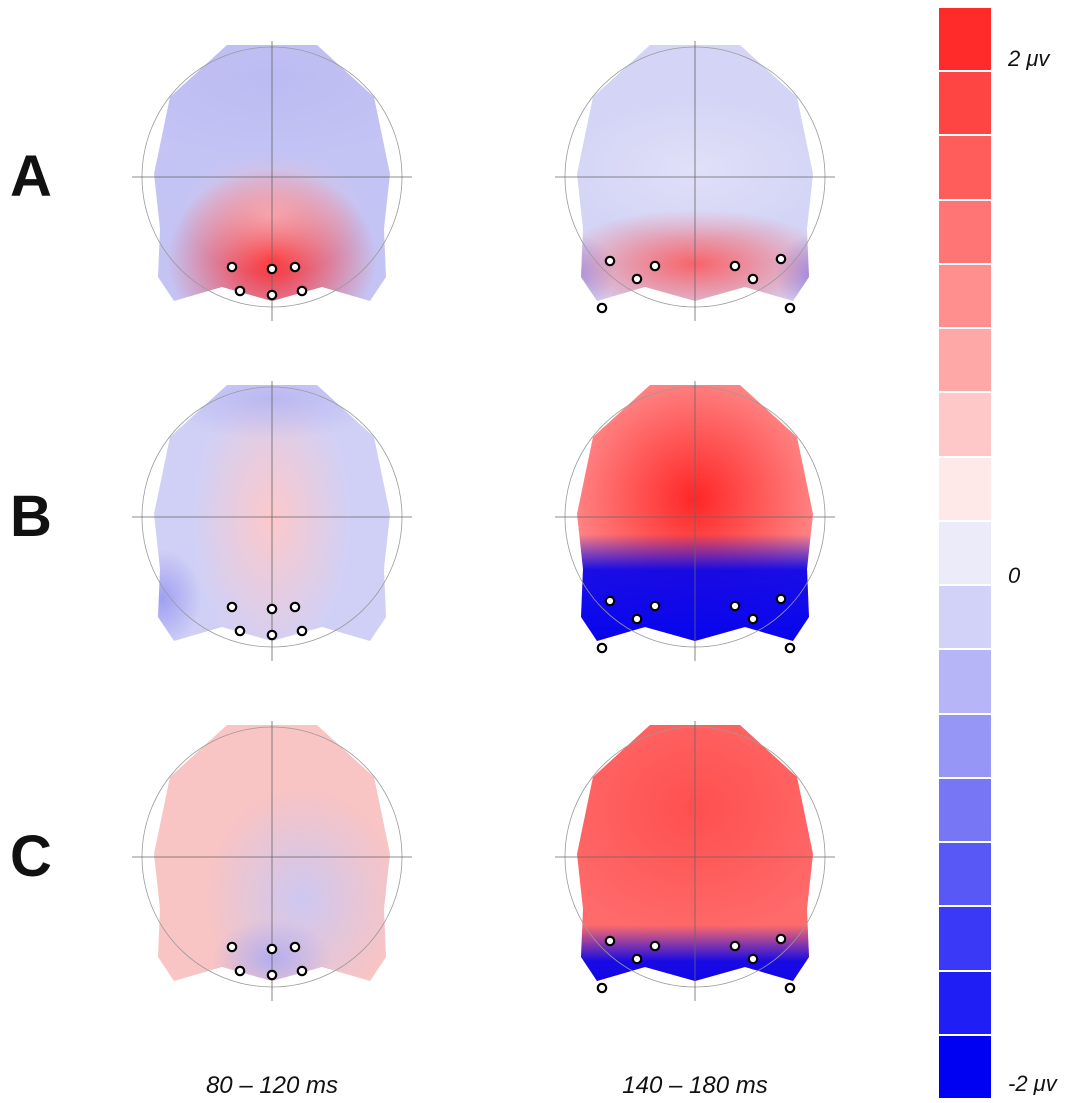 The image size is (1088, 1103). What do you see at coordinates (272, 861) in the screenshot?
I see `topomap-c-early` at bounding box center [272, 861].